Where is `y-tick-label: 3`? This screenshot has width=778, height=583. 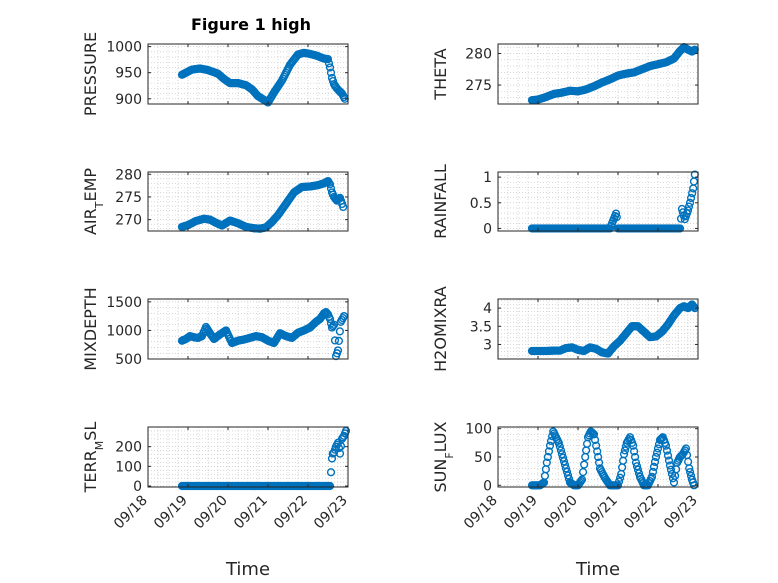
y-tick-label: 3 is located at coordinates (487, 345).